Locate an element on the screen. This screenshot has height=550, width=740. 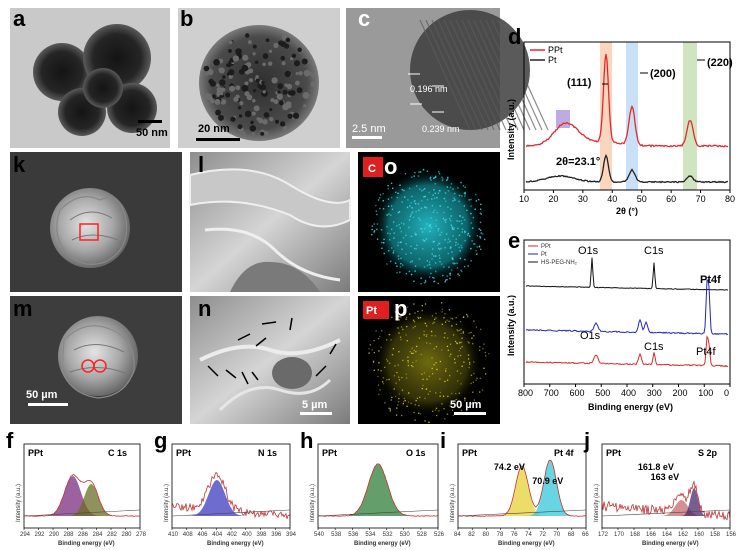
xrd-ylabel: Intensity (a.u.) is located at coordinates (511, 129).